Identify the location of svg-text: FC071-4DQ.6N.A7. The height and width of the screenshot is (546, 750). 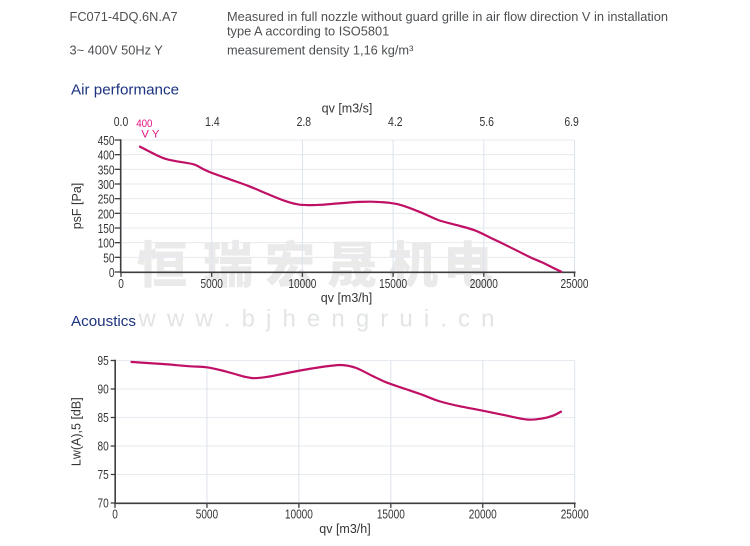
(124, 16).